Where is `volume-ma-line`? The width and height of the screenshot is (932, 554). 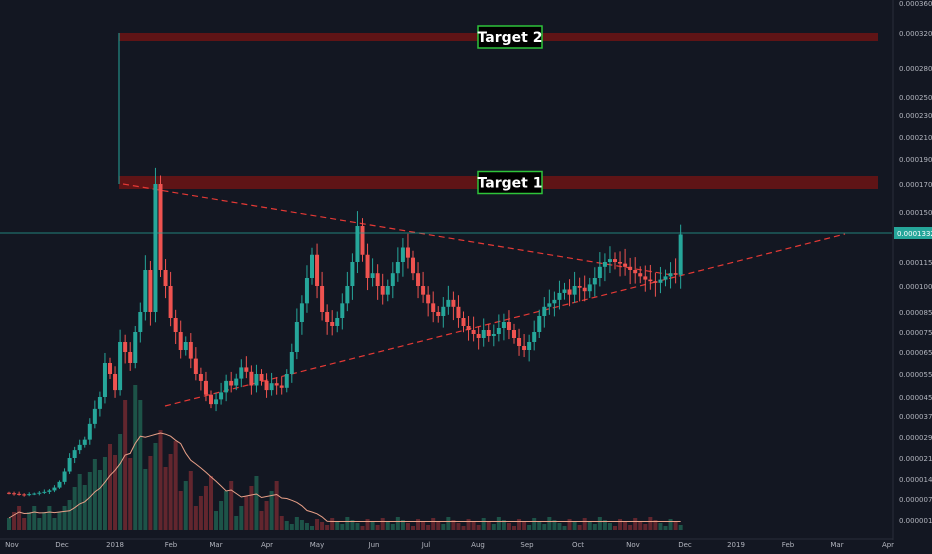 volume-ma-line is located at coordinates (344, 477).